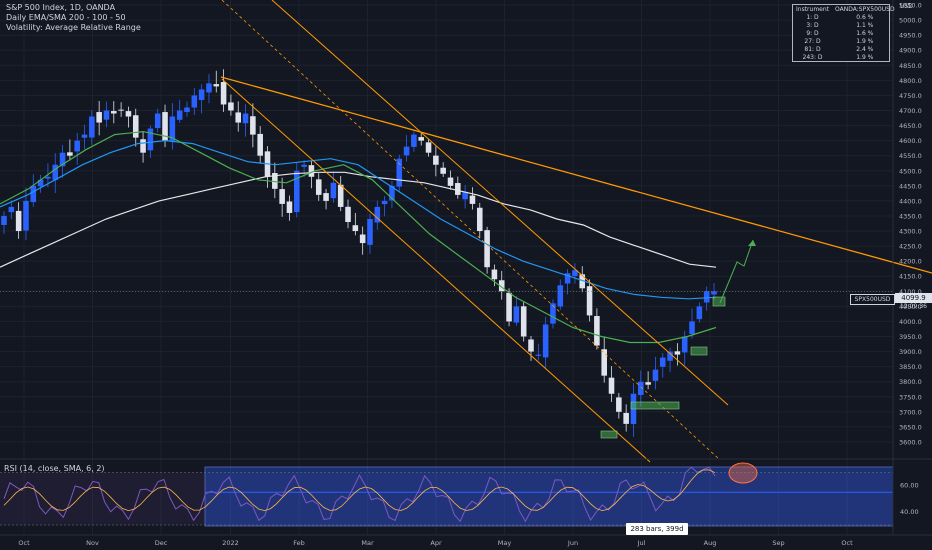 This screenshot has height=550, width=932. Describe the element at coordinates (24, 543) in the screenshot. I see `time-tick-label: Oct` at that location.